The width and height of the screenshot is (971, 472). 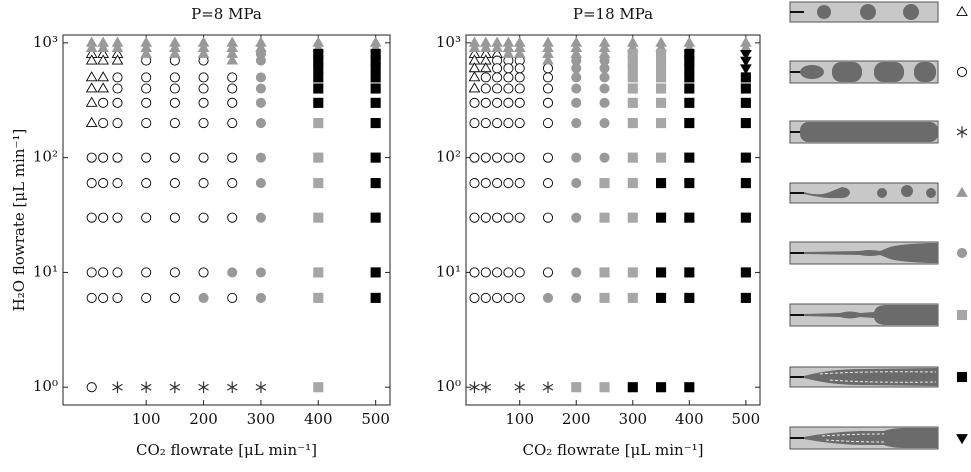 I want to click on x-tick-label: 300, so click(x=261, y=419).